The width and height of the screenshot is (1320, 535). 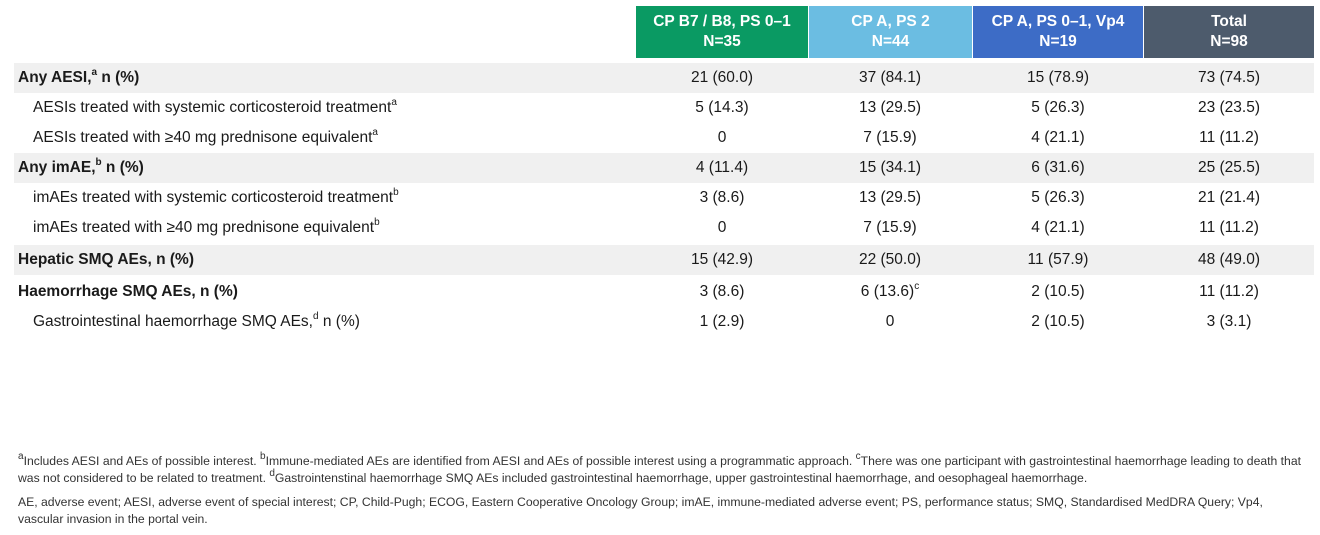 I want to click on table-cell: 1 (2.9), so click(x=722, y=321).